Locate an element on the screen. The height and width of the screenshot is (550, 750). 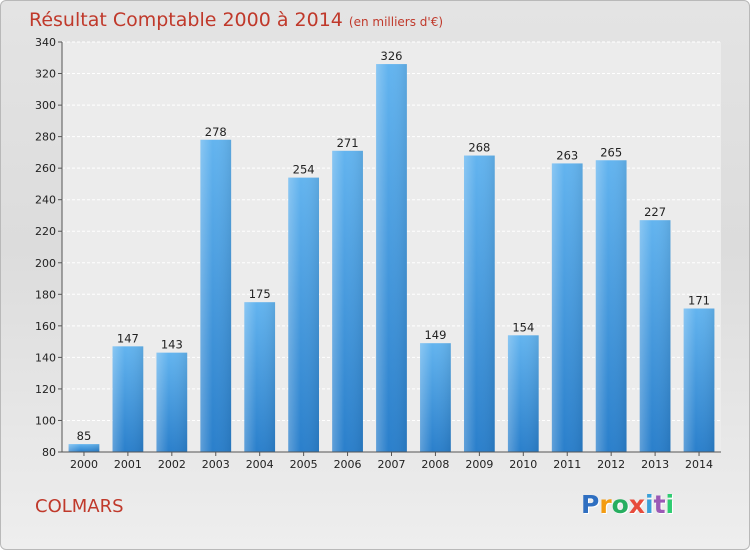
chart-subtitle: (en milliers d'€) is located at coordinates (396, 22).